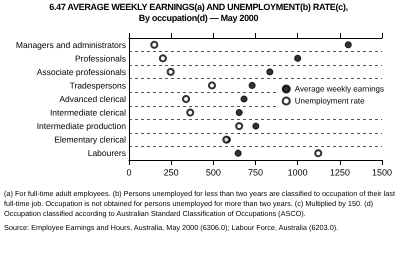  What do you see at coordinates (90, 139) in the screenshot?
I see `y-tick-label: Elementary clerical` at bounding box center [90, 139].